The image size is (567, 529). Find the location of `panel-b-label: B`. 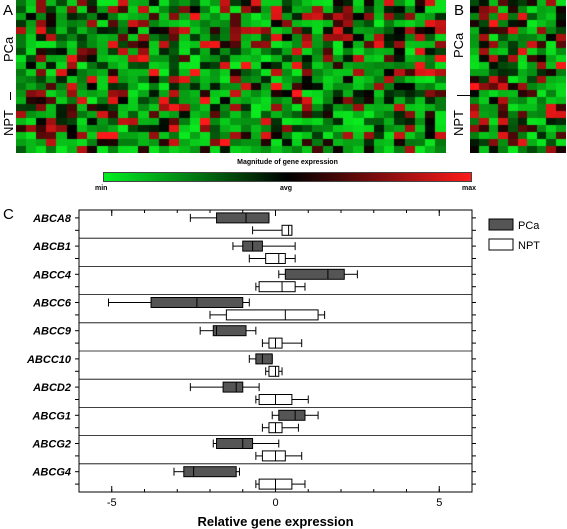

panel-b-label: B is located at coordinates (459, 10).